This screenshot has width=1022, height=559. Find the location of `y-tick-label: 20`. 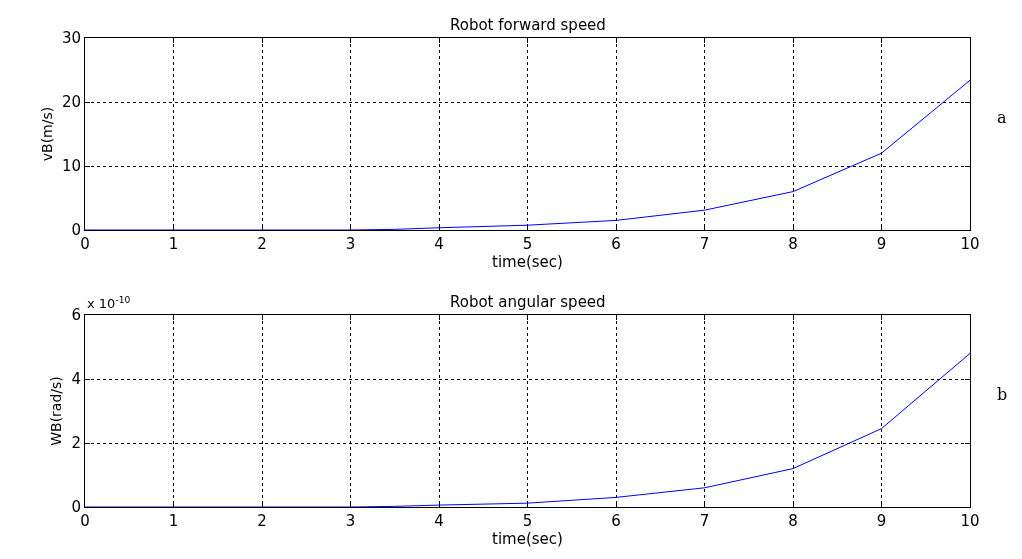

y-tick-label: 20 is located at coordinates (71, 102).